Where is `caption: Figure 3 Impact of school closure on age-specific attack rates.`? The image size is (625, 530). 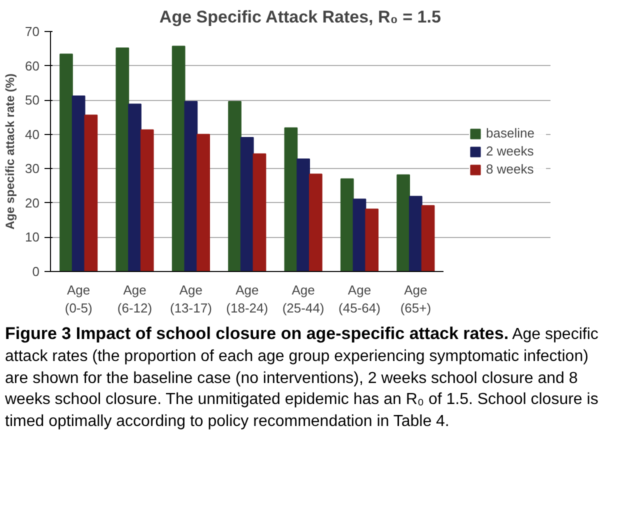
caption: Figure 3 Impact of school closure on age-specific attack rates. is located at coordinates (257, 333).